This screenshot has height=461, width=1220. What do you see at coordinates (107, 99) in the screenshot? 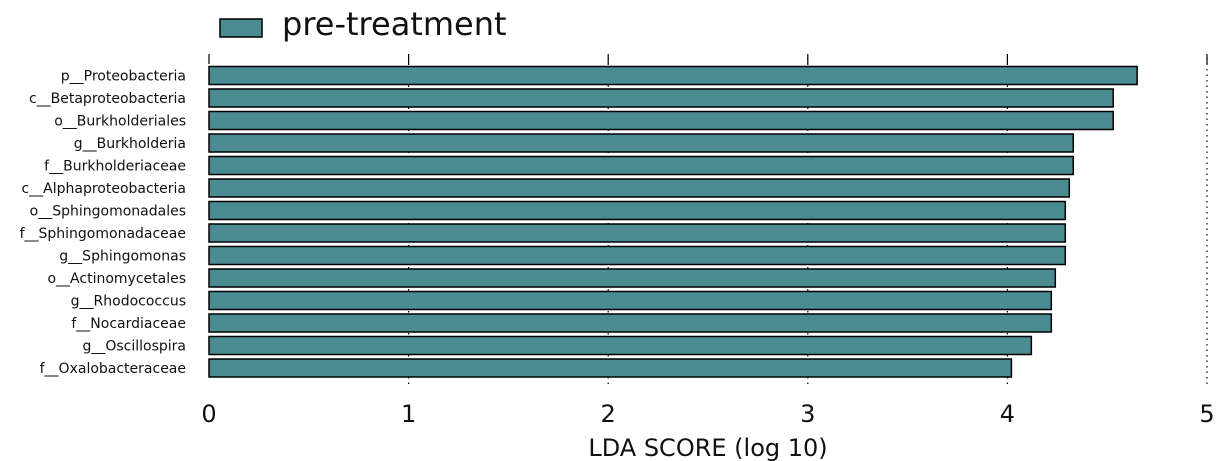
I see `category-label: c__Betaproteobacteria` at bounding box center [107, 99].